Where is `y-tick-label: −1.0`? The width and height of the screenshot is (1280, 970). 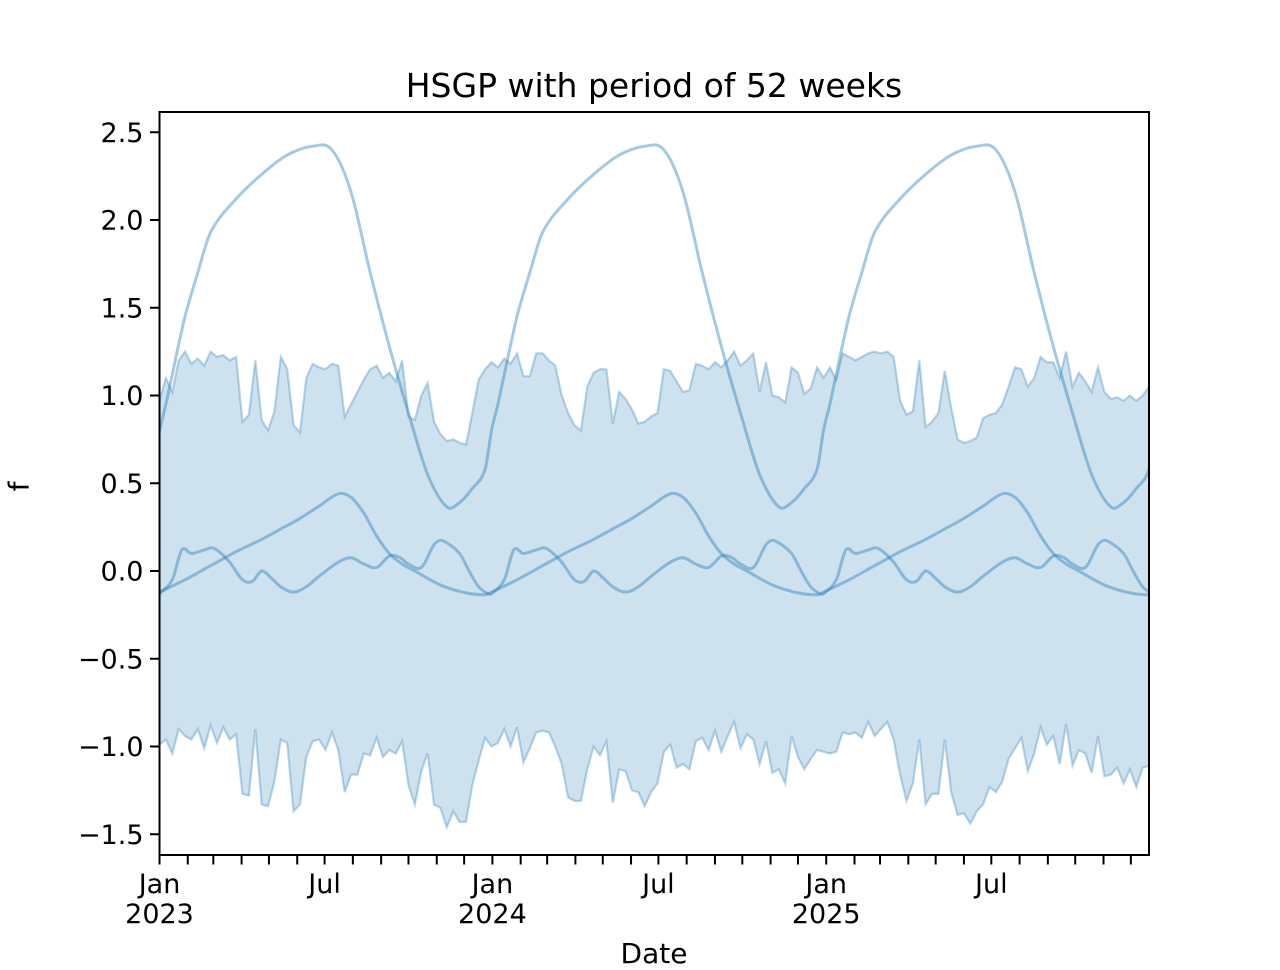 y-tick-label: −1.0 is located at coordinates (111, 747).